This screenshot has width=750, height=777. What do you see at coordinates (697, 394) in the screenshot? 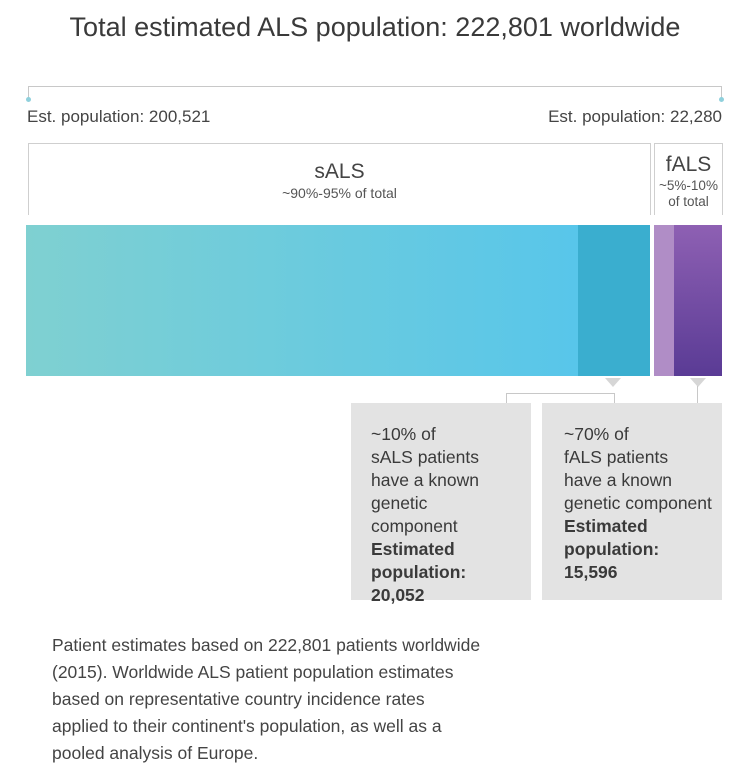
I see `fals-connector` at bounding box center [697, 394].